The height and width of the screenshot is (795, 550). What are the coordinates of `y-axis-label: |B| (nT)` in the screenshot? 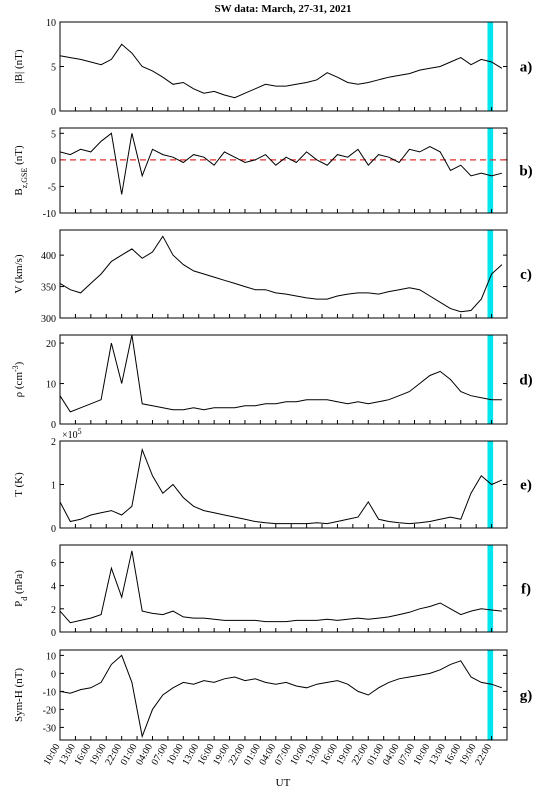 It's located at (19, 66).